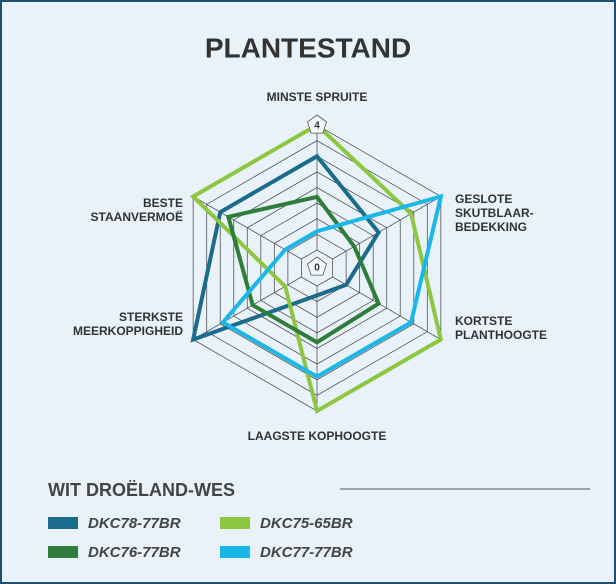 This screenshot has height=584, width=616. Describe the element at coordinates (134, 523) in the screenshot. I see `legend-label: DKC78-77BR` at that location.